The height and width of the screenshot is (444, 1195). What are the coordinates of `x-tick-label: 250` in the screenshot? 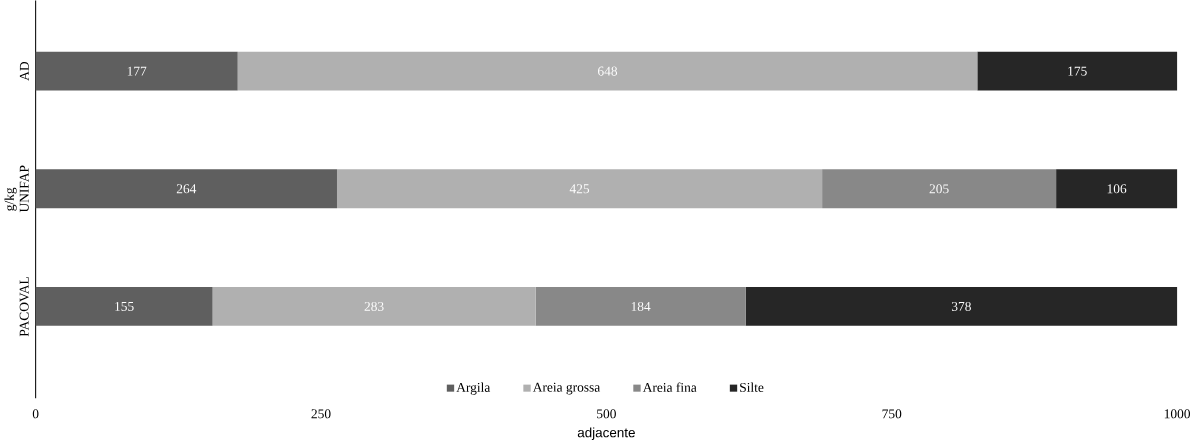 It's located at (321, 414).